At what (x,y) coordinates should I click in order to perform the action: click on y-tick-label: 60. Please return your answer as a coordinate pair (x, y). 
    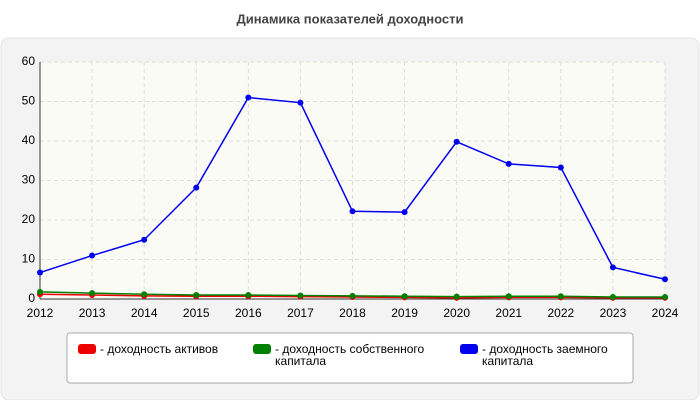
    Looking at the image, I should click on (29, 61).